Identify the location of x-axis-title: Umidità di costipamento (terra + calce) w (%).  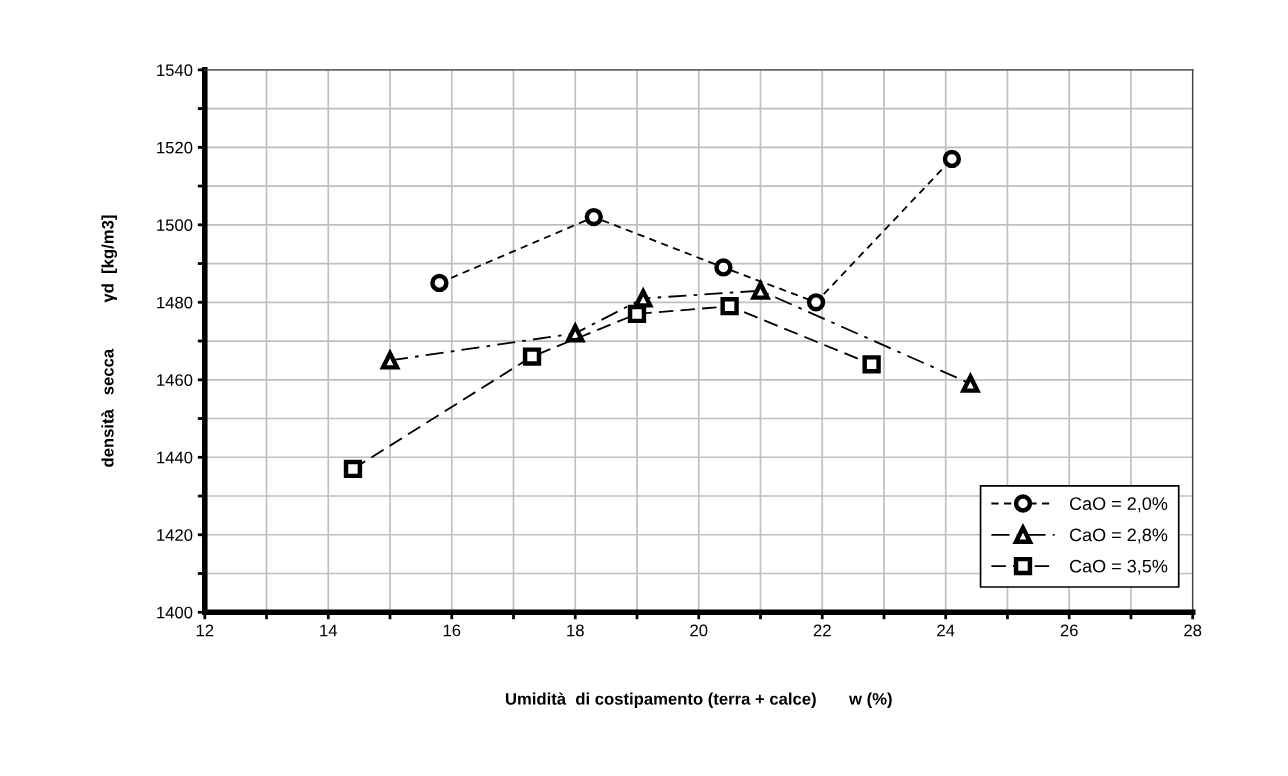
(698, 700).